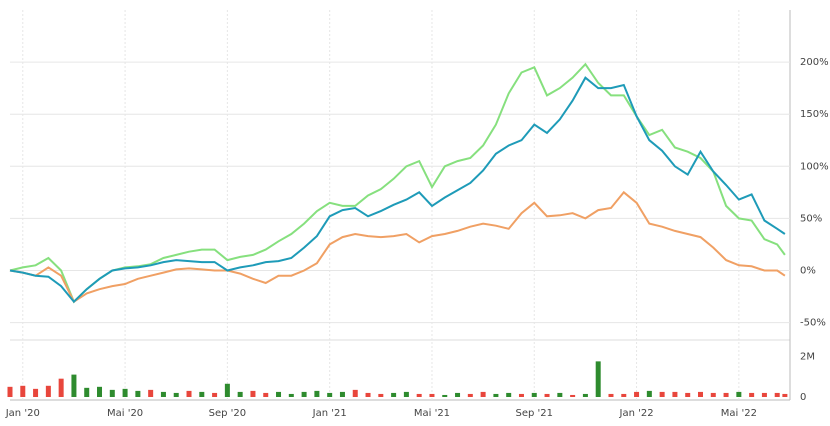  Describe the element at coordinates (228, 413) in the screenshot. I see `x-tick-label: Sep '20` at that location.